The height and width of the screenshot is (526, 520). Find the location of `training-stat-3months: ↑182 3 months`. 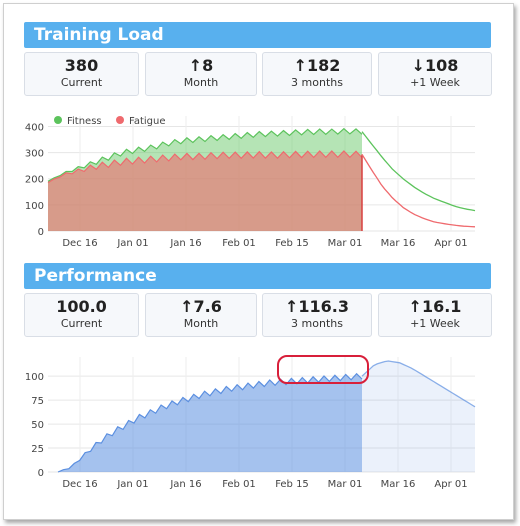

training-stat-3months: ↑182 3 months is located at coordinates (317, 74).